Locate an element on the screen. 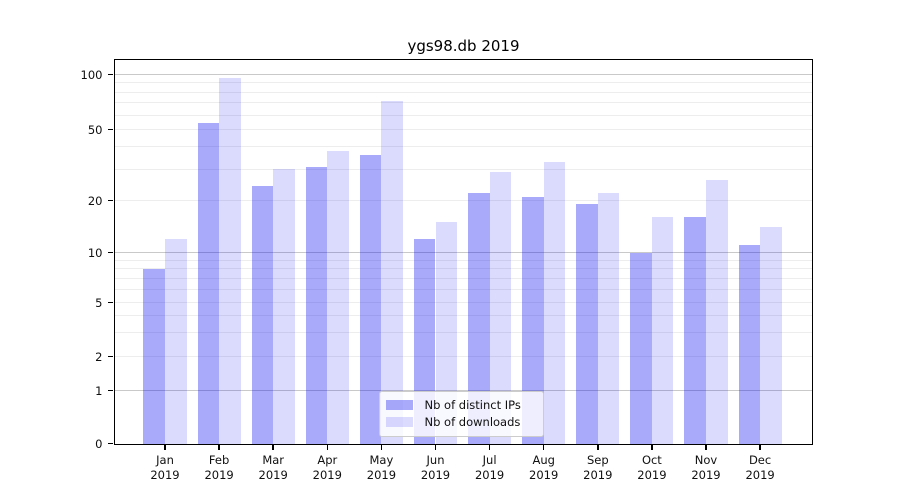 The image size is (900, 500). y-tick-label-50: 50 is located at coordinates (95, 129).